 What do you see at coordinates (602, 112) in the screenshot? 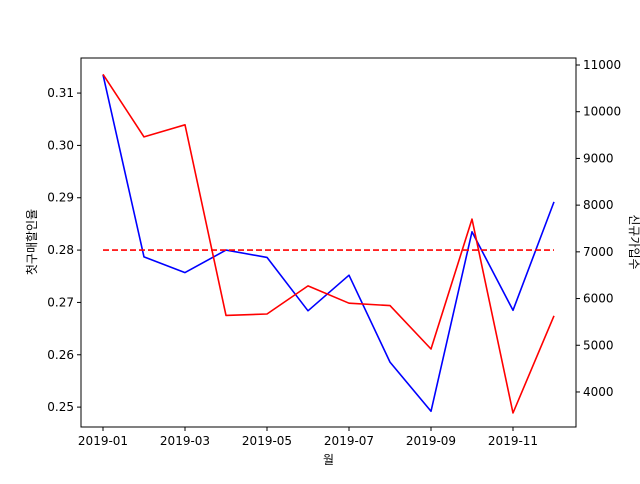
I see `y-right-tick-label: 10000` at bounding box center [602, 112].